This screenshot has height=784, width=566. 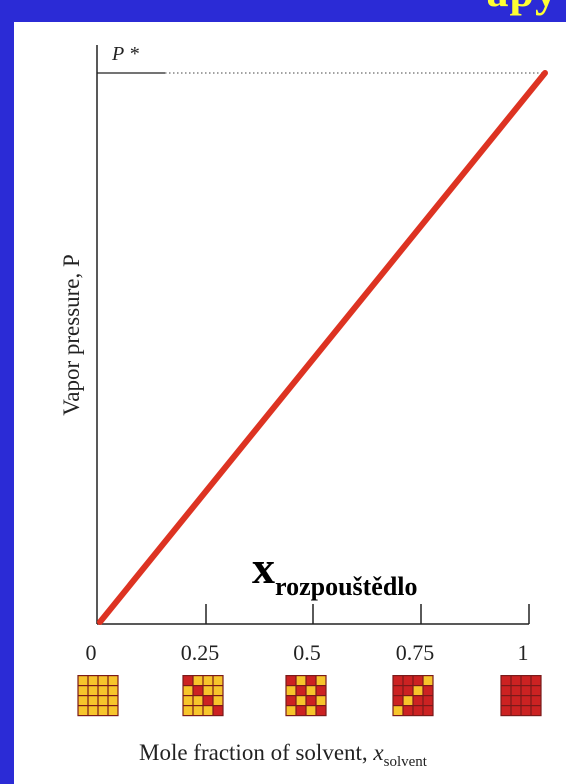 What do you see at coordinates (346, 586) in the screenshot?
I see `overlay-label-subscript: rozpouštědlo` at bounding box center [346, 586].